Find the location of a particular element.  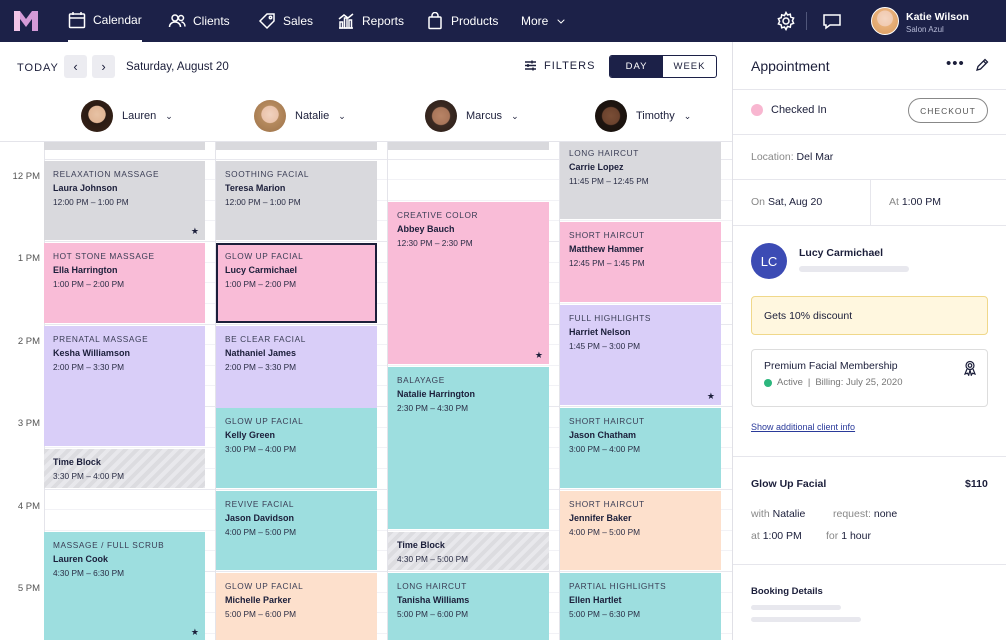

time-row: At 1:00 PM is located at coordinates (915, 202).